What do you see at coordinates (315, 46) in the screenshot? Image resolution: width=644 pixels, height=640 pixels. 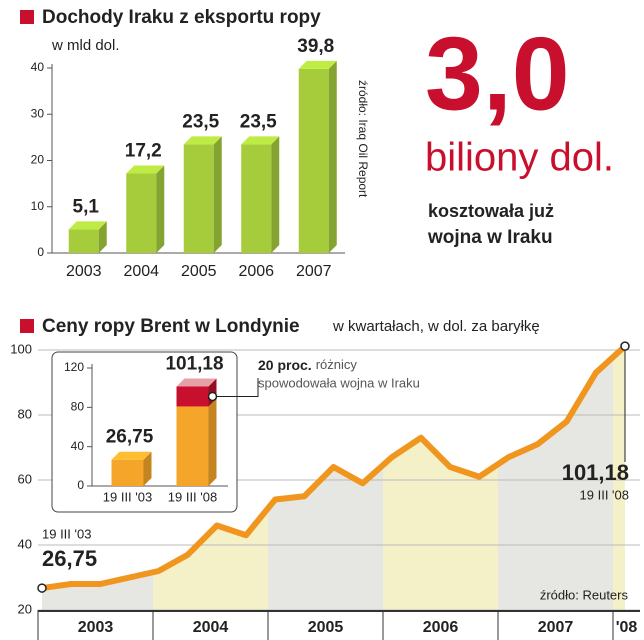 I see `value-label: 39,8` at bounding box center [315, 46].